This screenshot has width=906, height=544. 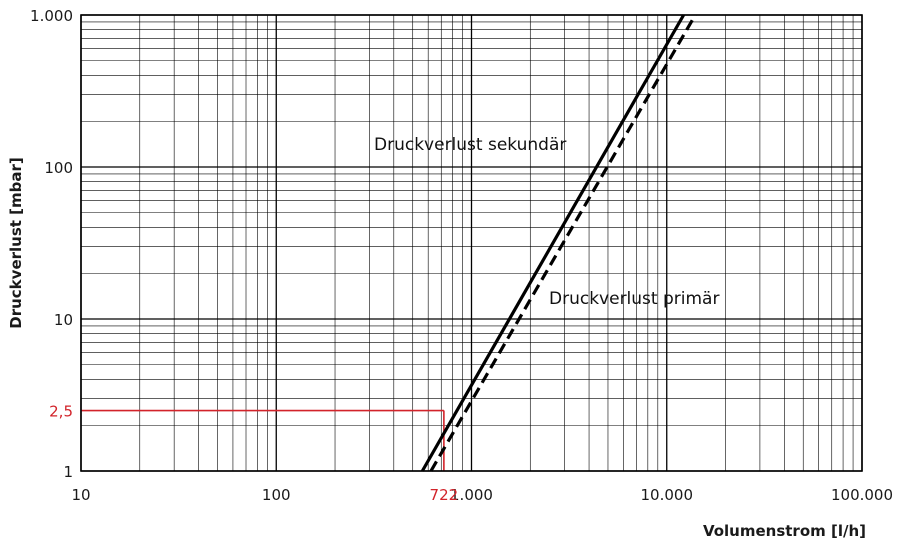 What do you see at coordinates (444, 495) in the screenshot?
I see `reference-x-label: 722` at bounding box center [444, 495].